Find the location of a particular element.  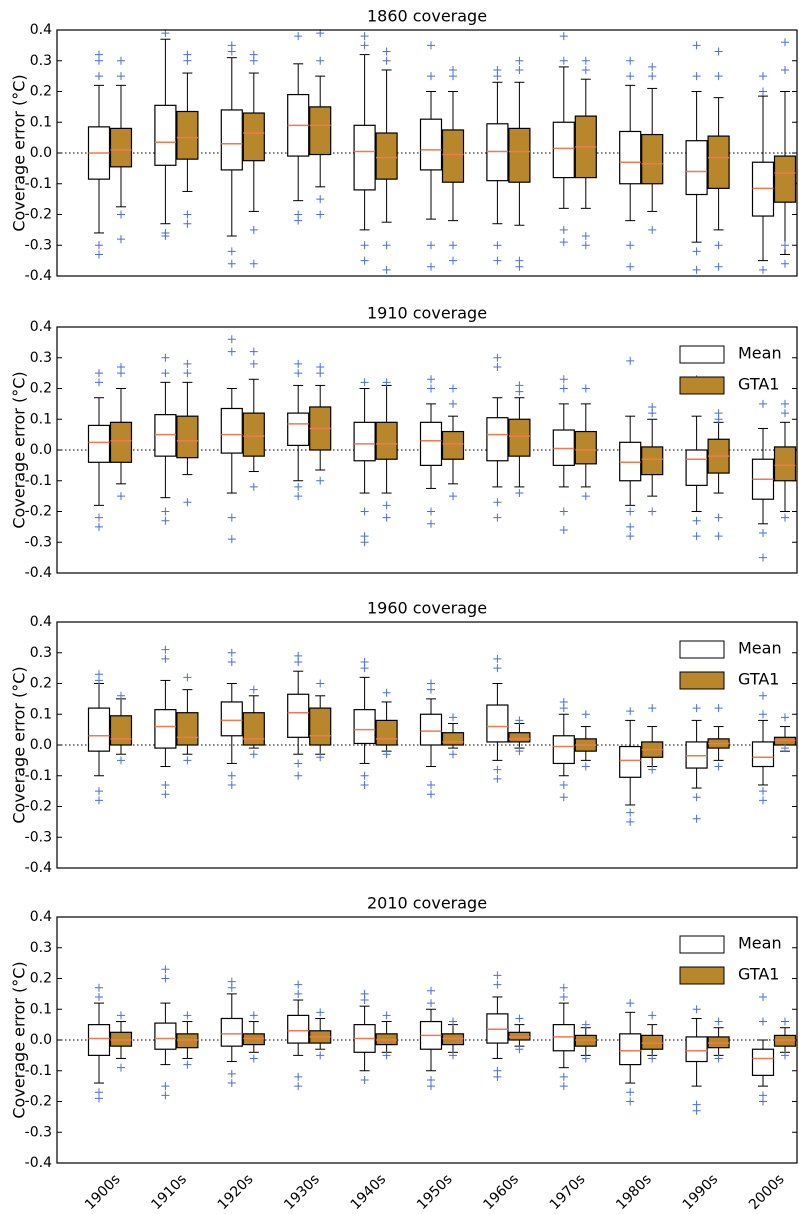

panel-title: 2010 coverage is located at coordinates (427, 903).